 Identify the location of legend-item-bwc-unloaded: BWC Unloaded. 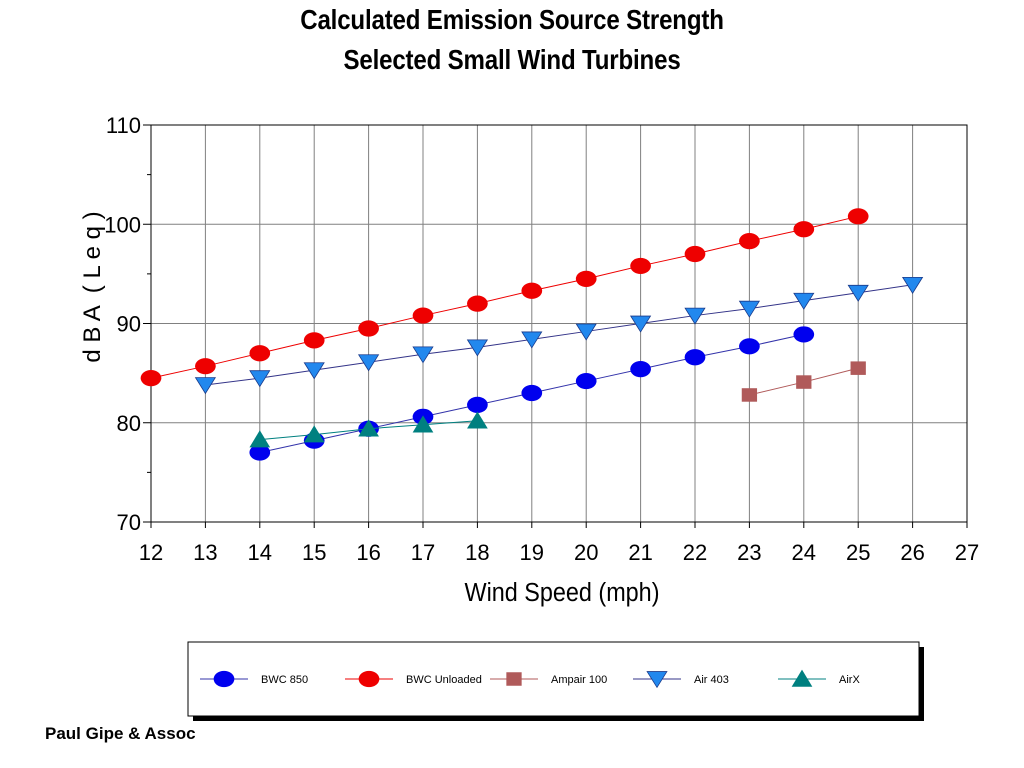
(413, 679).